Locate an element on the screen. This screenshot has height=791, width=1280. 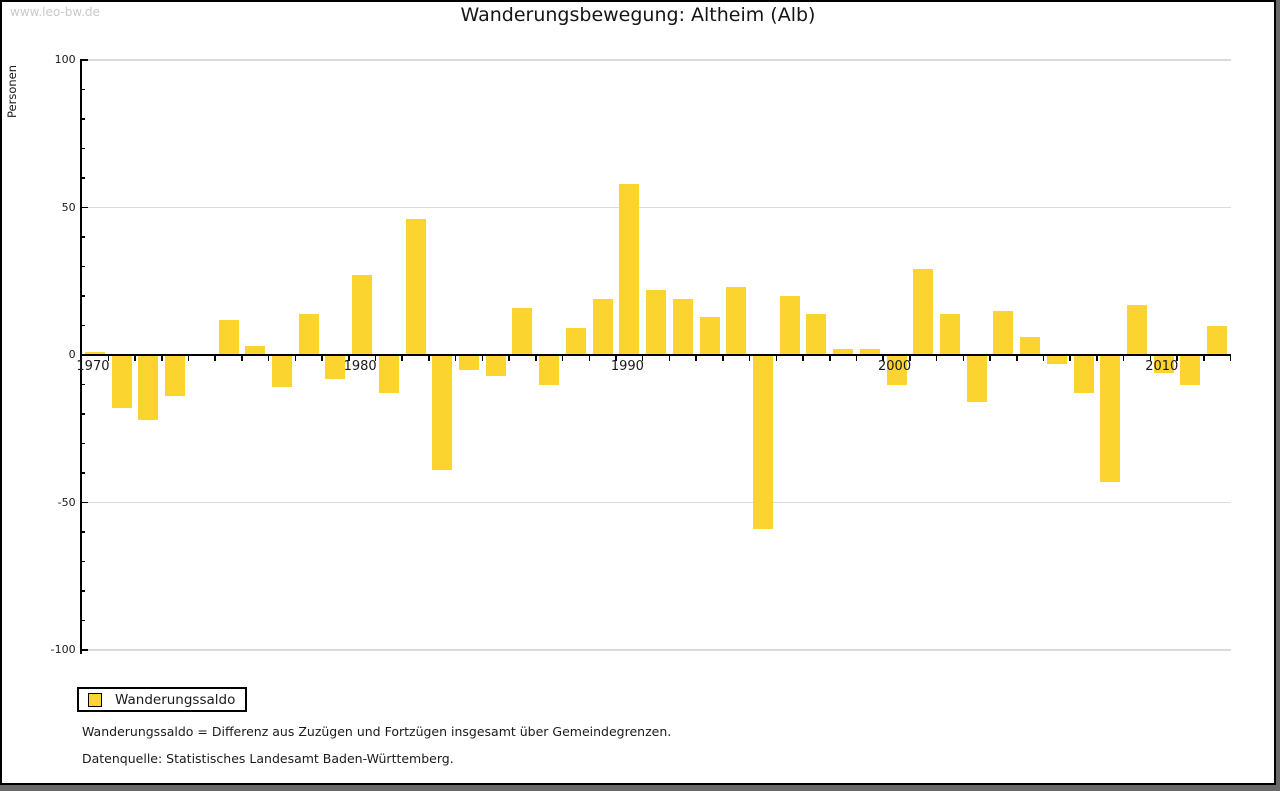
bar-1997 is located at coordinates (816, 334).